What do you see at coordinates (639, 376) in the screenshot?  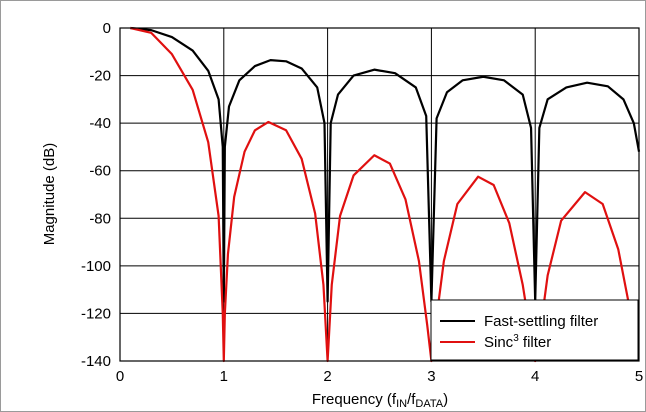 I see `x-tick-label: 5` at bounding box center [639, 376].